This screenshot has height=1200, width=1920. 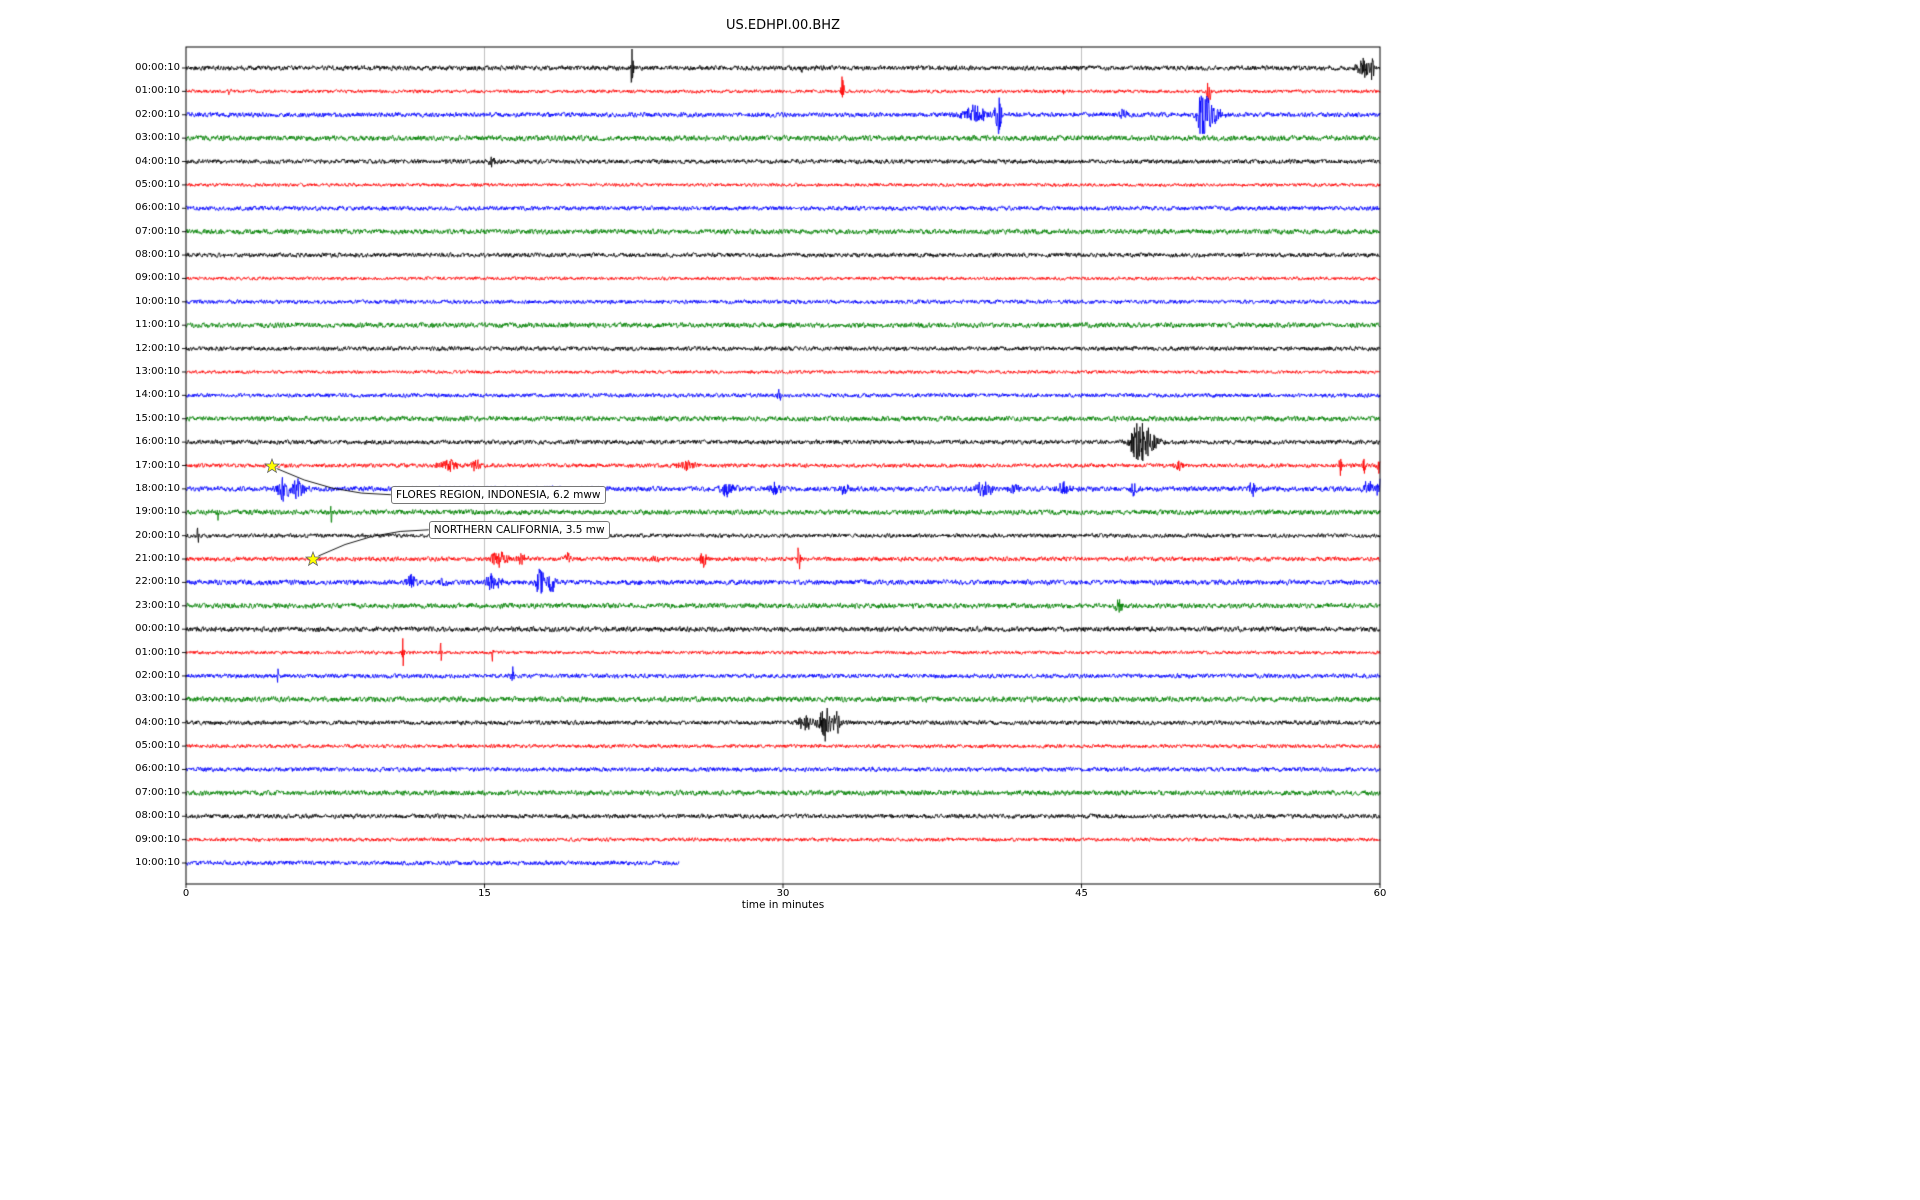 What do you see at coordinates (783, 905) in the screenshot?
I see `x-axis-label: time in minutes` at bounding box center [783, 905].